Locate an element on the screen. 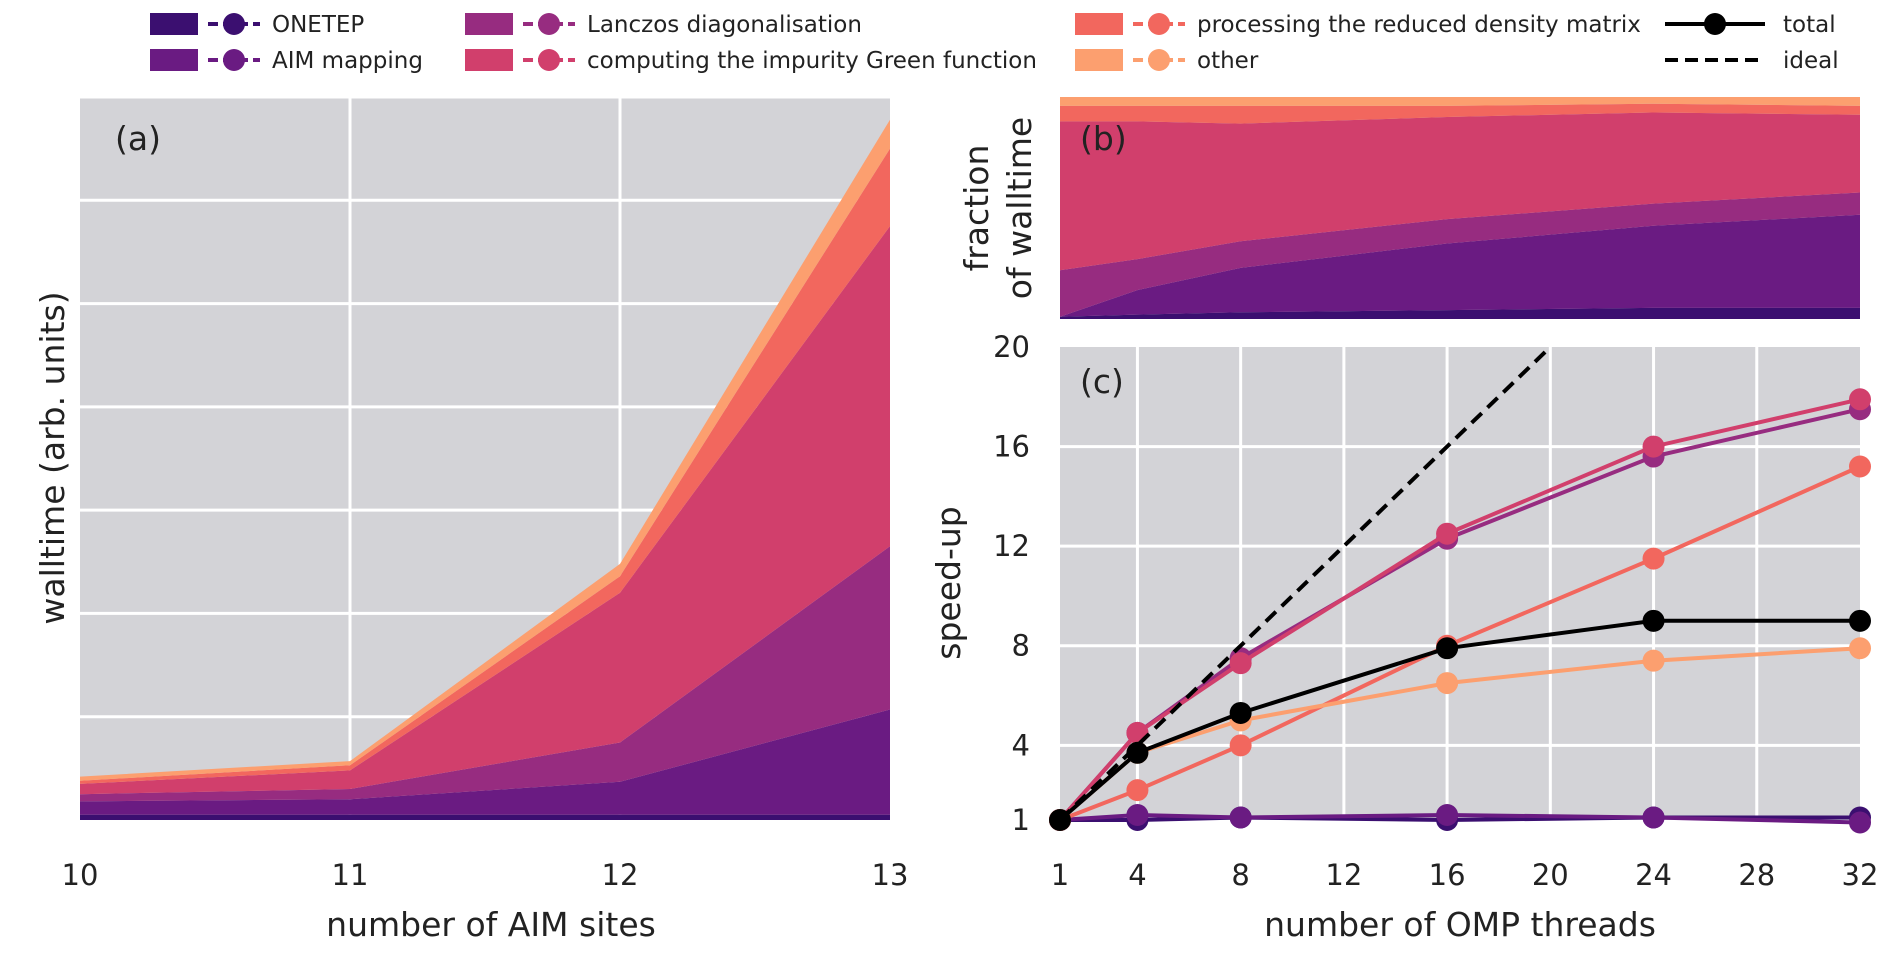 The width and height of the screenshot is (1890, 960). panel-b-tag: (b) is located at coordinates (1103, 138).